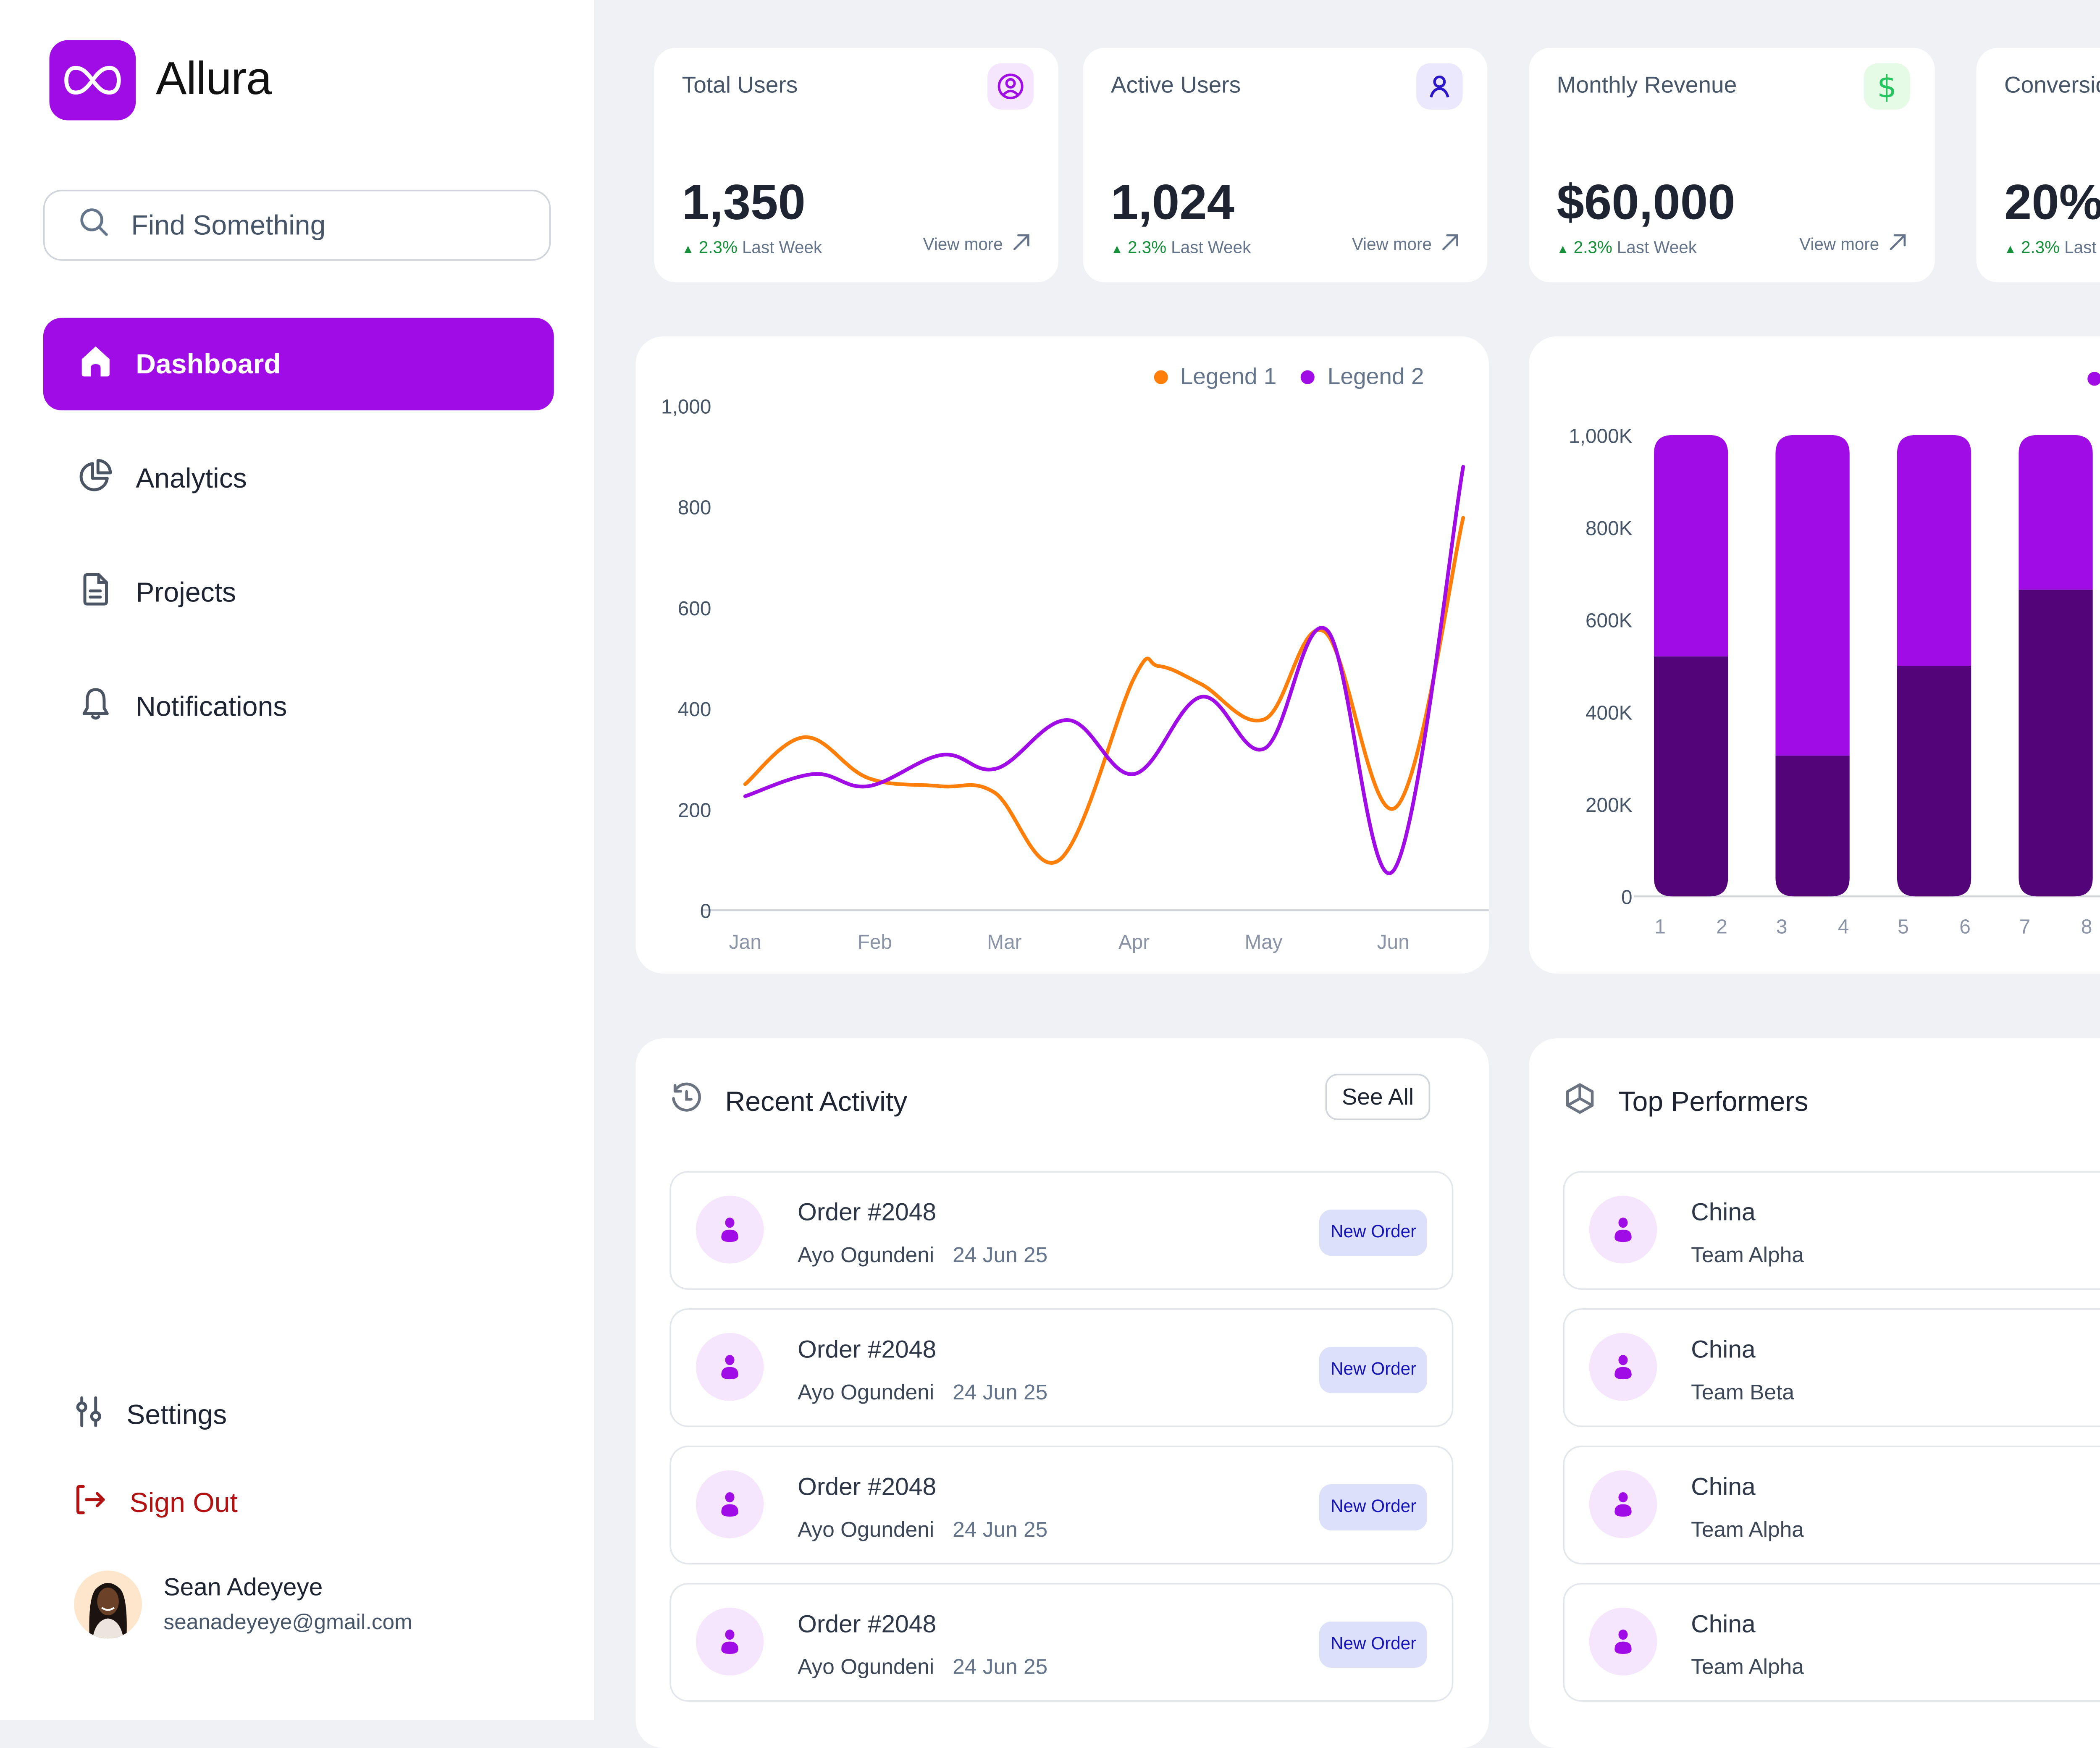  I want to click on x-tick-label: 6, so click(1965, 927).